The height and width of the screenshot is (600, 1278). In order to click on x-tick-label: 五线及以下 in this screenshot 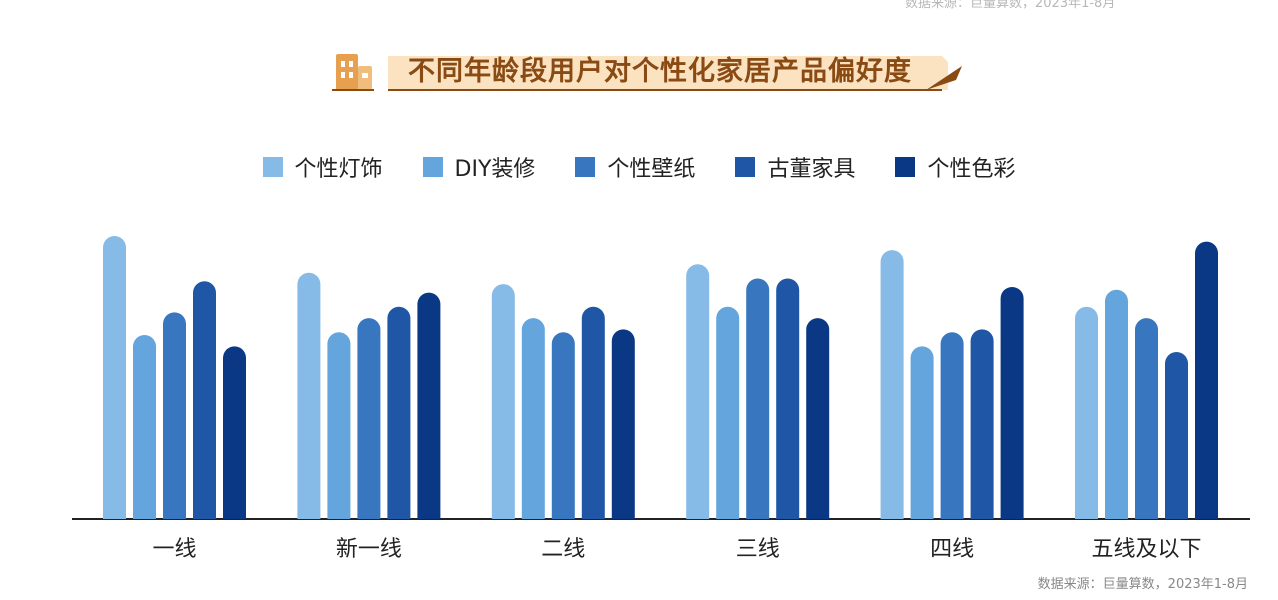, I will do `click(1146, 549)`.